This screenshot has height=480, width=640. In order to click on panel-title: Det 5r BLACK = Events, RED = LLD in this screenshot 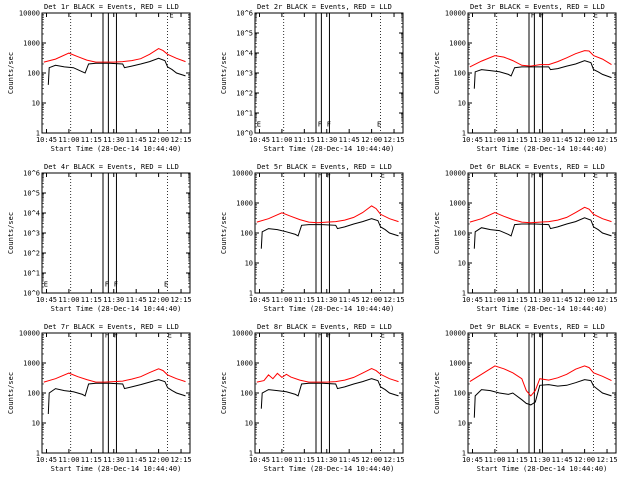, I will do `click(324, 167)`.